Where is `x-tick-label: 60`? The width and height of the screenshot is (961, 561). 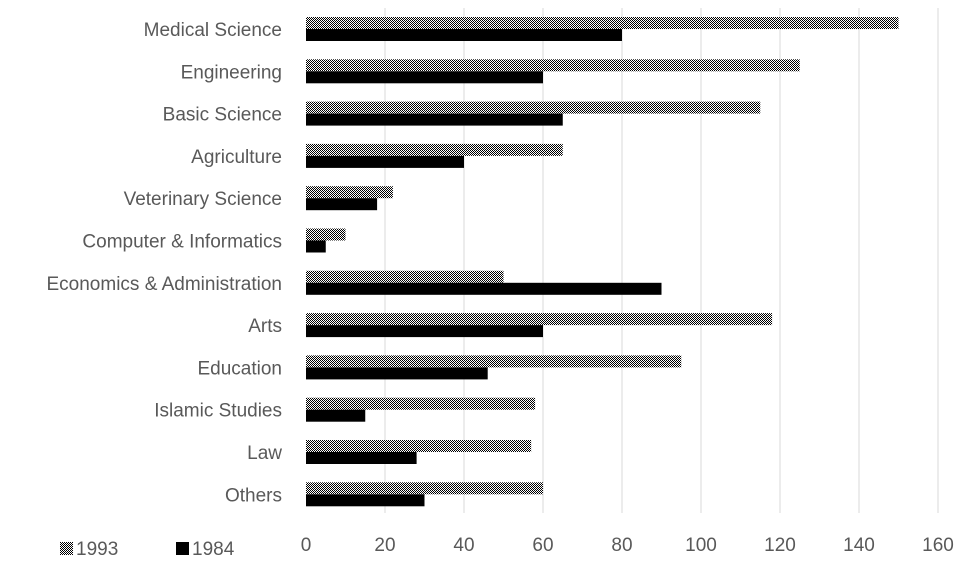 x-tick-label: 60 is located at coordinates (542, 545).